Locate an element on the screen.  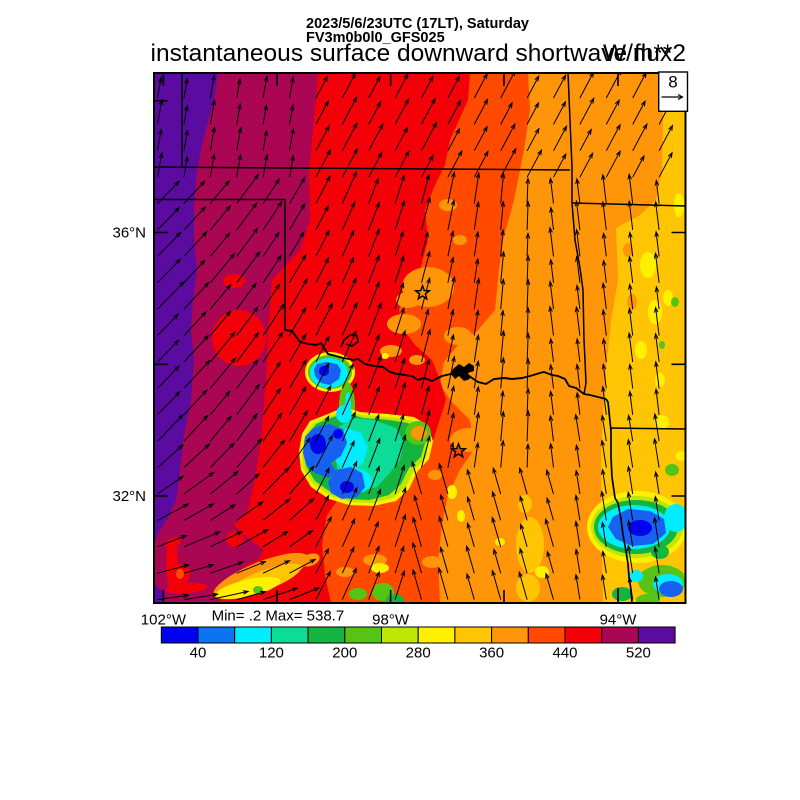
svg-text: 40 is located at coordinates (198, 653).